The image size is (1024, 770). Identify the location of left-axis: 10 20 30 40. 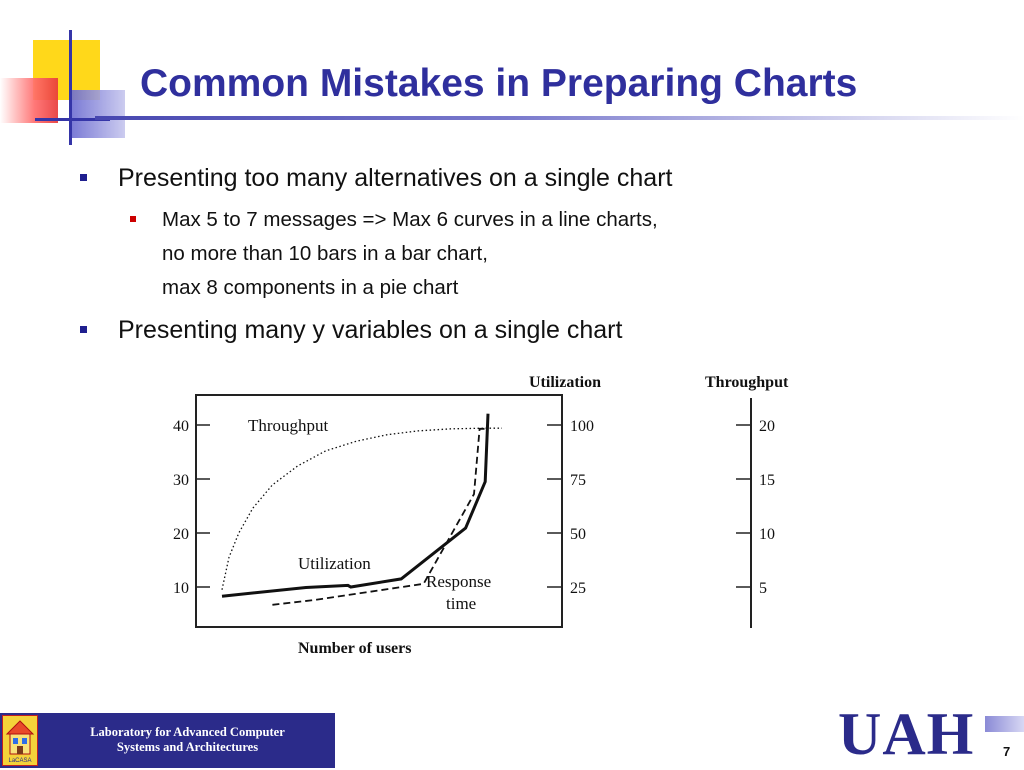
(191, 507).